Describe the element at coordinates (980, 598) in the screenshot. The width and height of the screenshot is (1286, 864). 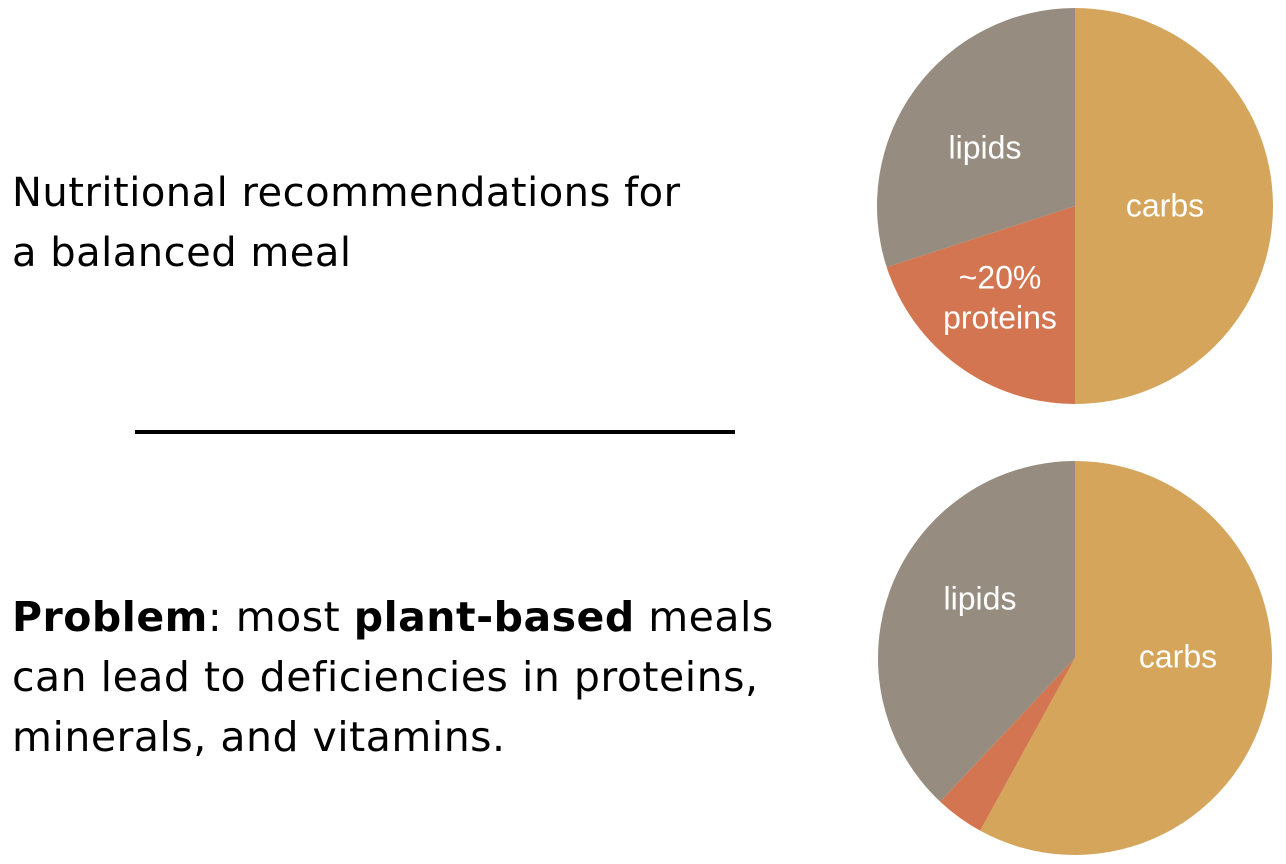
I see `pie2-label-lipids: lipids` at that location.